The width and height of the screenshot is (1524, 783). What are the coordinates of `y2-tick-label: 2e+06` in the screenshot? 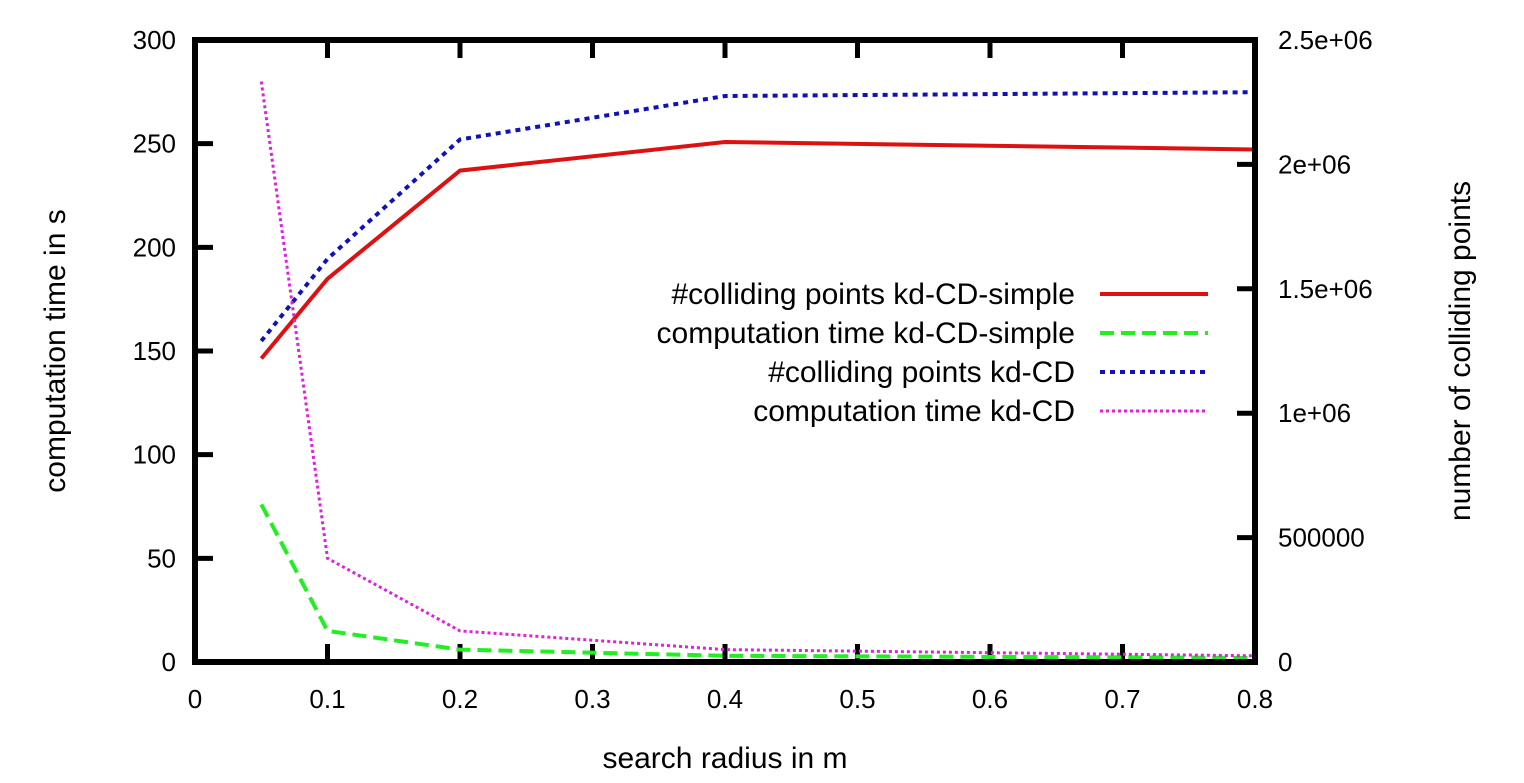 It's located at (1314, 164).